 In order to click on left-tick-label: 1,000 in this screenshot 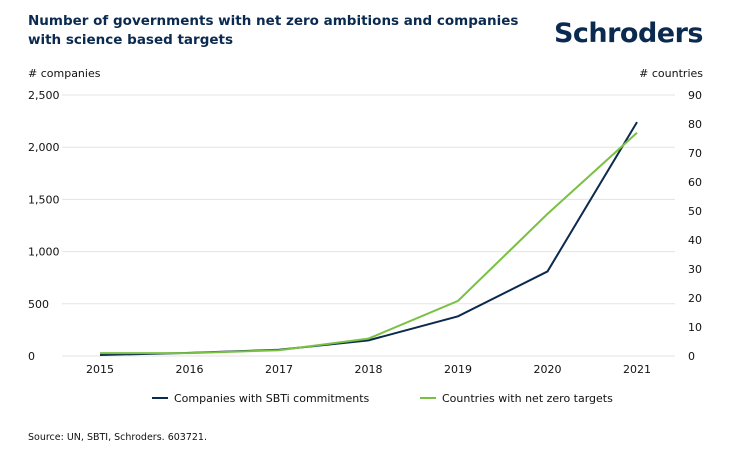, I will do `click(44, 252)`.